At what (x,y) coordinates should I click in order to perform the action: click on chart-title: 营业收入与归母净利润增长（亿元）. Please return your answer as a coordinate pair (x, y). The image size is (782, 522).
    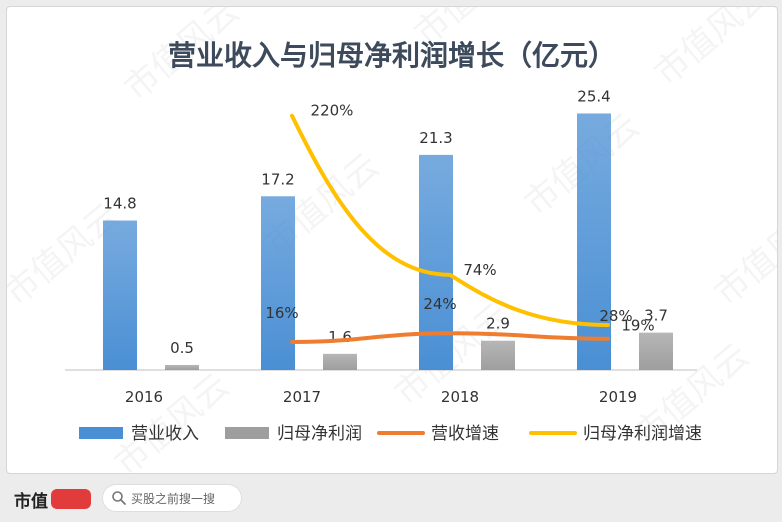
    Looking at the image, I should click on (392, 55).